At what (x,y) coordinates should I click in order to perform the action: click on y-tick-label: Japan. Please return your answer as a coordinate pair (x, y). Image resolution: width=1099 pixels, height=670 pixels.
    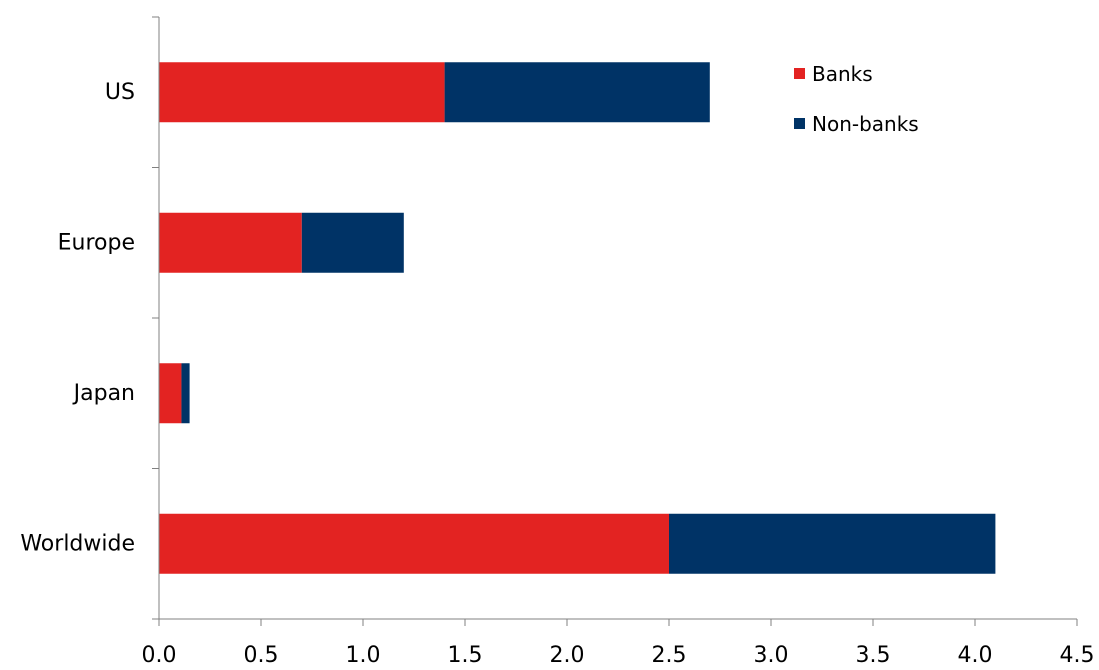
    Looking at the image, I should click on (103, 393).